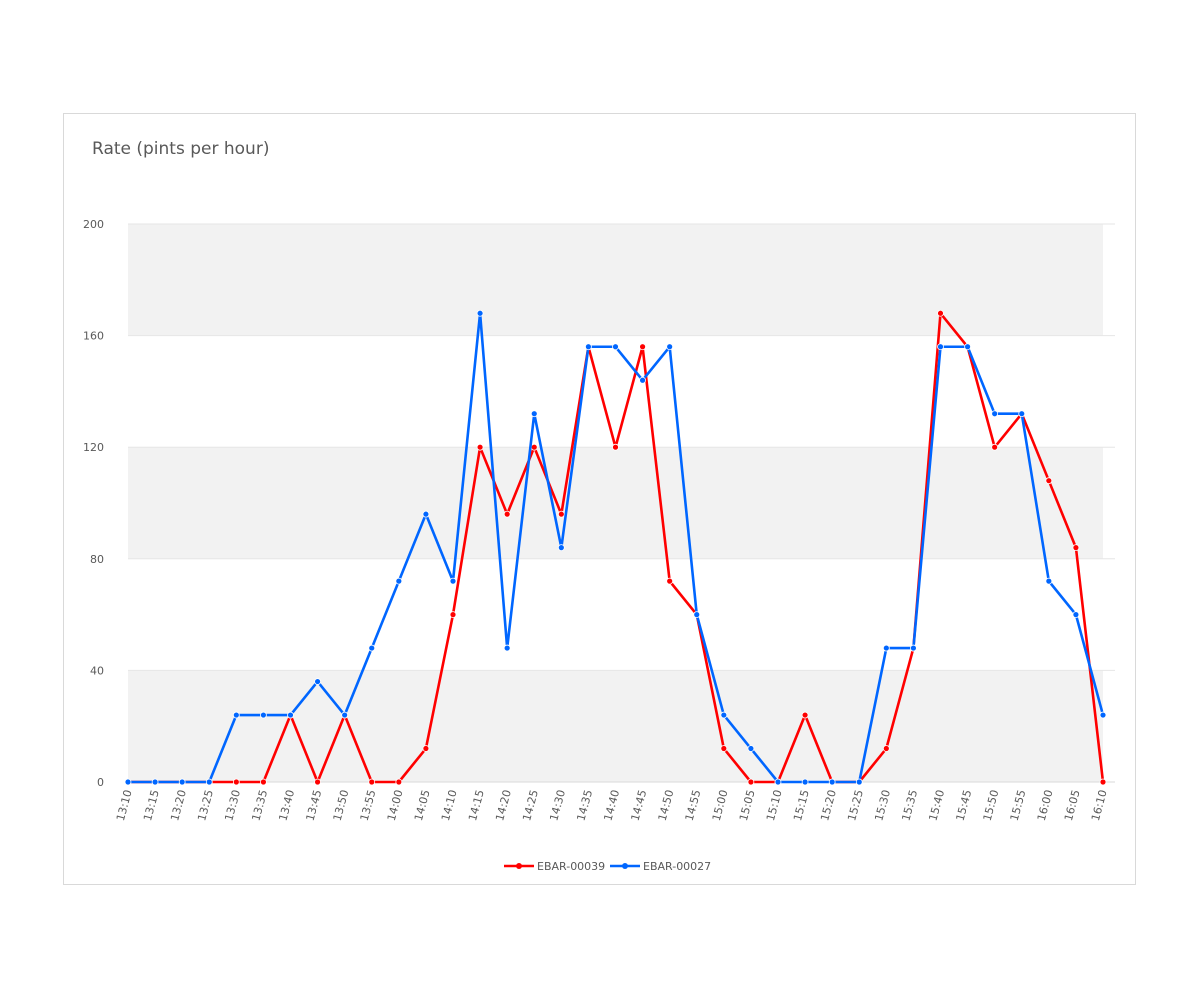 This screenshot has width=1200, height=1000. I want to click on x-tick-label: 15:15, so click(801, 805).